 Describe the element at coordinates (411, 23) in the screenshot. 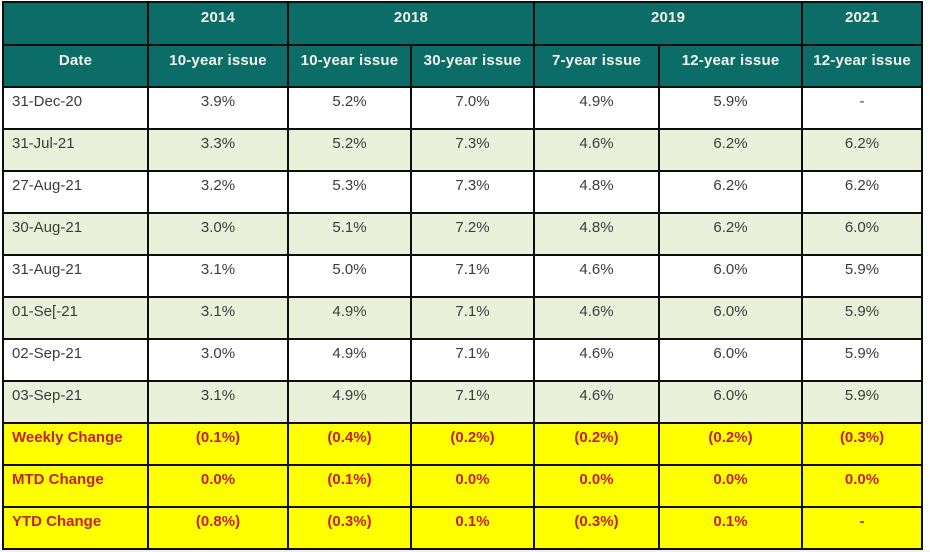

I see `year-header-2018: 2018` at that location.